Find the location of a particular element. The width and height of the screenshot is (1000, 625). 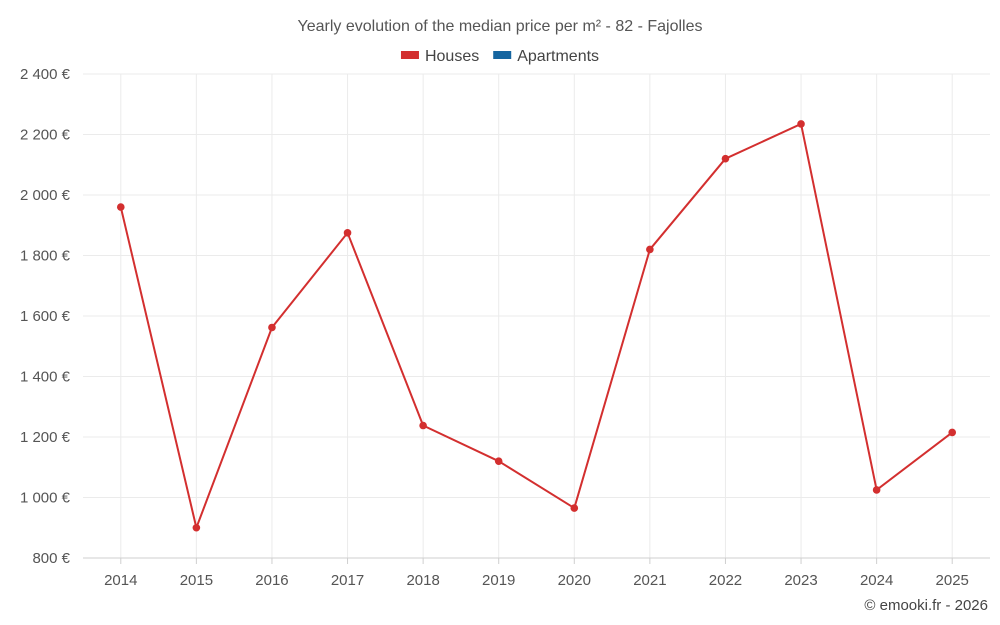

y-tick-label: 1 200 € is located at coordinates (45, 437).